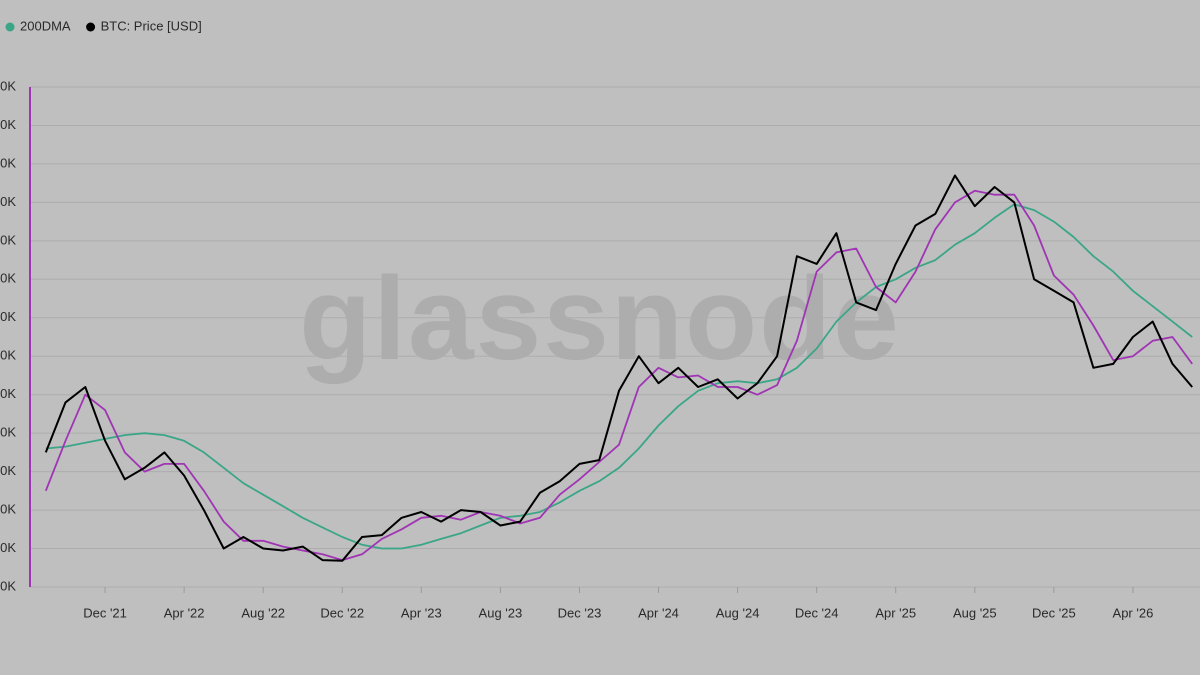 This screenshot has height=675, width=1200. I want to click on x-tick-label: Apr '24, so click(658, 612).